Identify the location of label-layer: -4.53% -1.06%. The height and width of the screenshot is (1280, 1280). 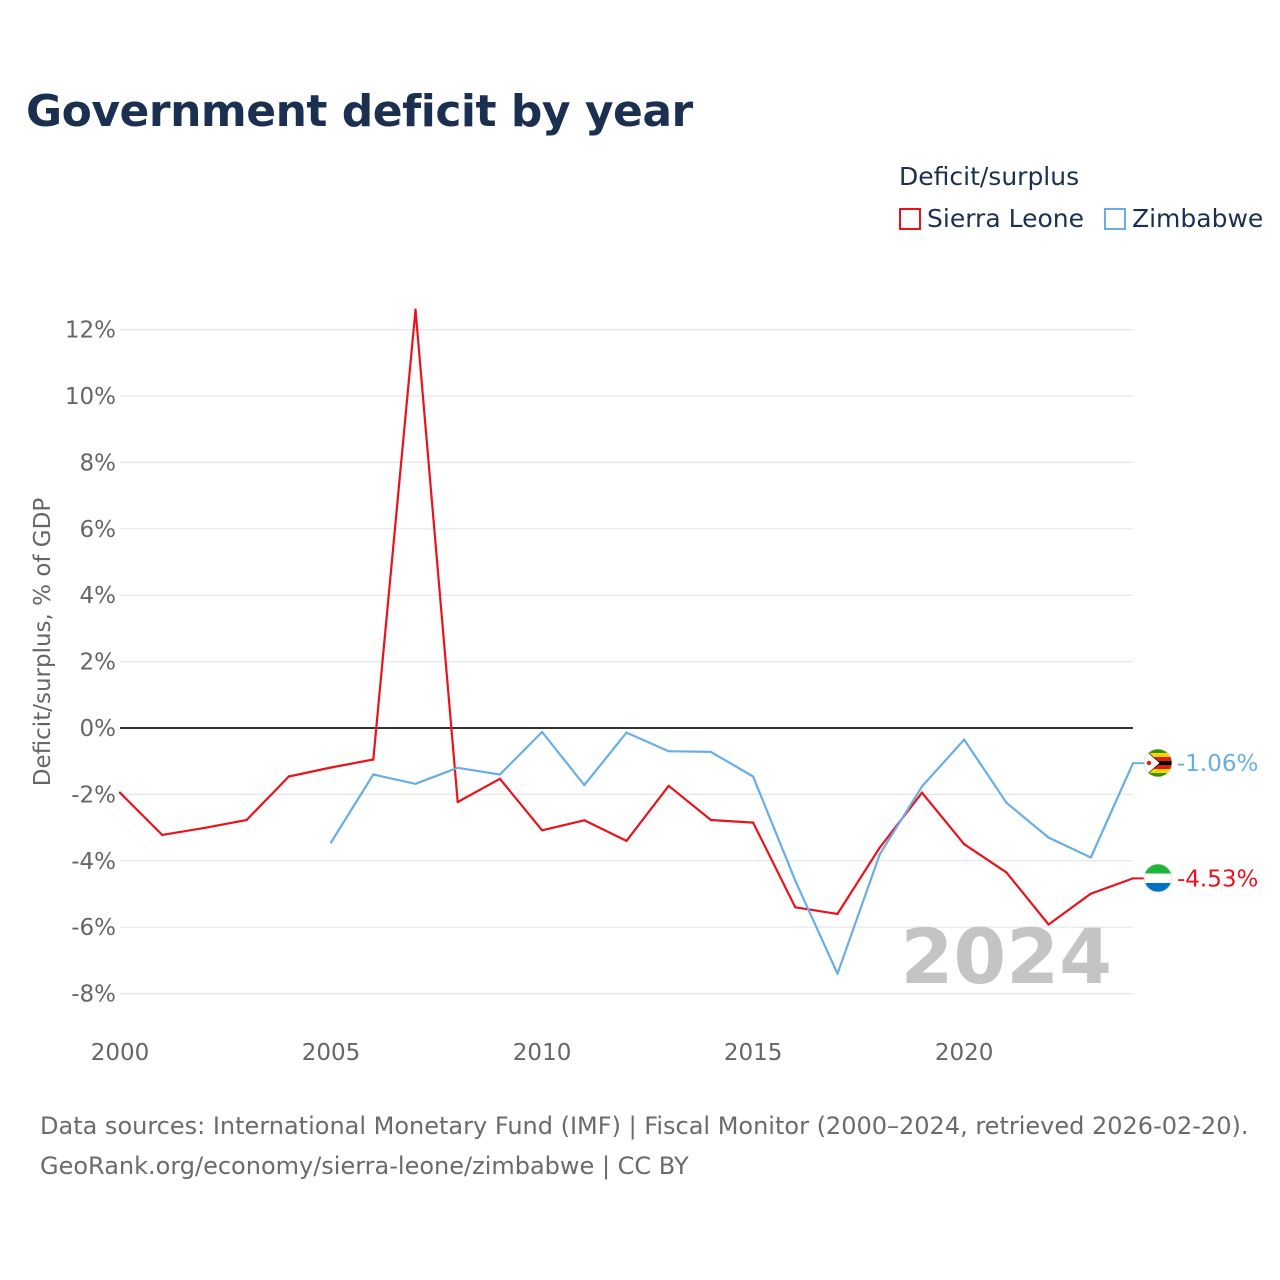
(1217, 821).